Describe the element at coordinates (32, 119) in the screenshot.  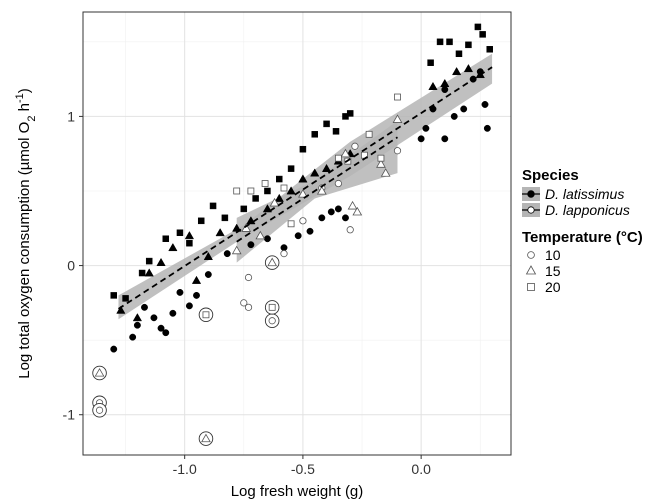
I see `y-axis-label-subscript: 2` at that location.